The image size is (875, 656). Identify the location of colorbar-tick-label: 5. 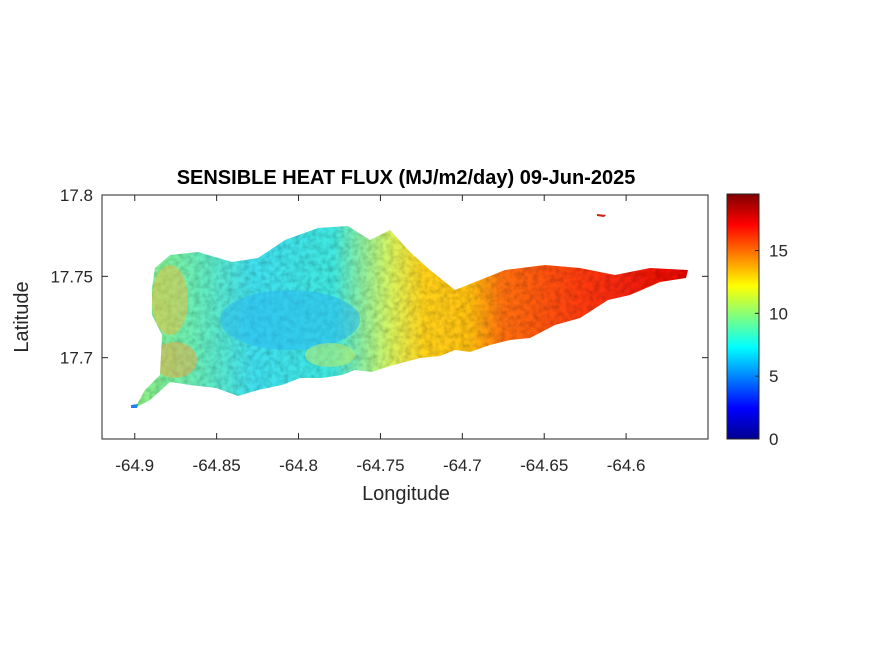
(773, 376).